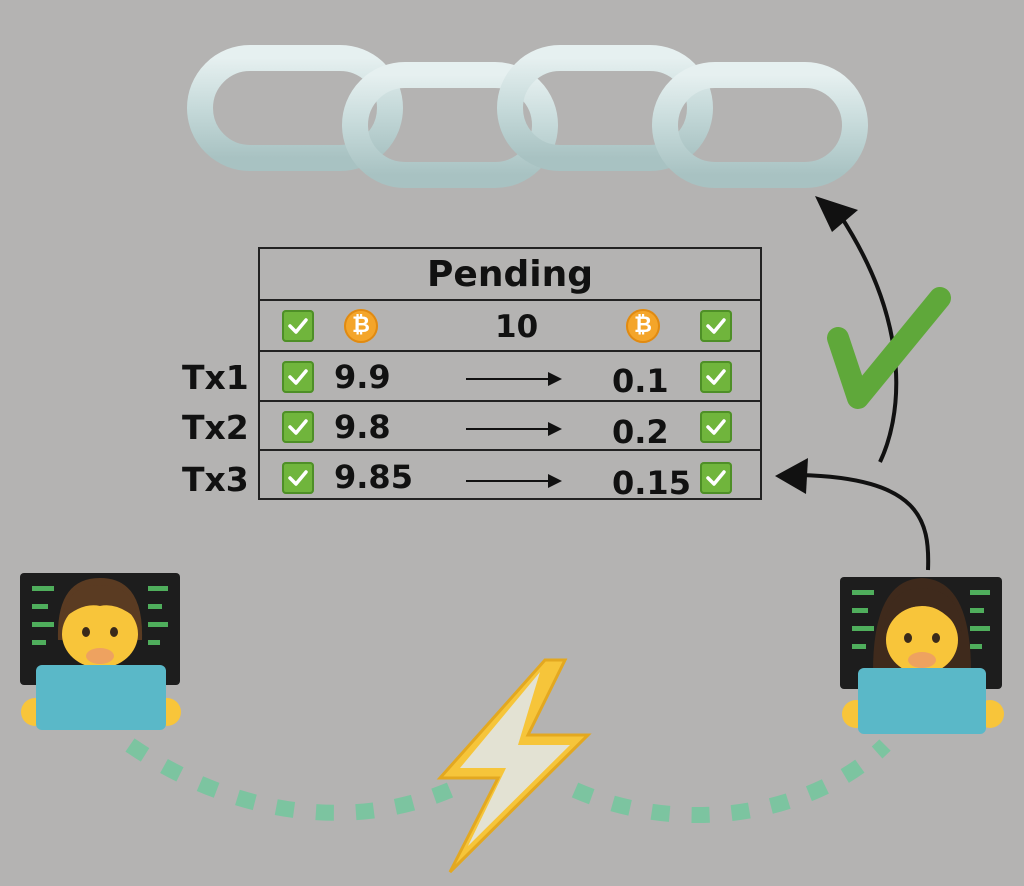 This screenshot has height=886, width=1024. I want to click on channel-balance: 10, so click(517, 327).